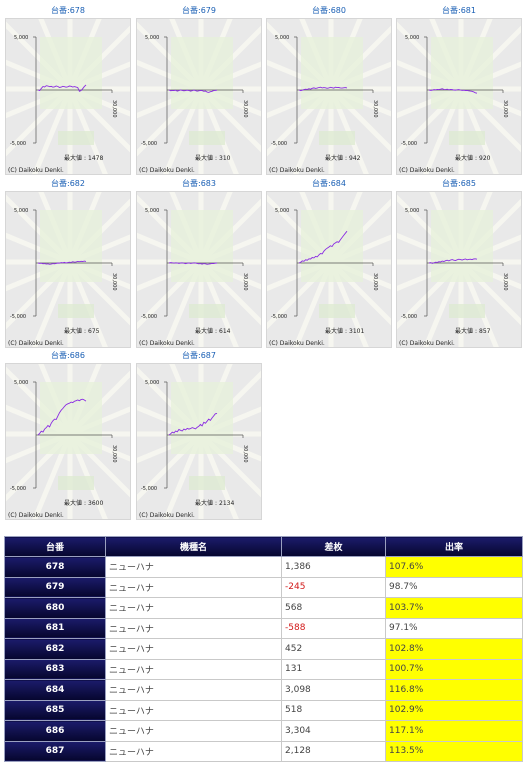 This screenshot has width=527, height=768. Describe the element at coordinates (55, 690) in the screenshot. I see `machine-number-cell: 684` at that location.